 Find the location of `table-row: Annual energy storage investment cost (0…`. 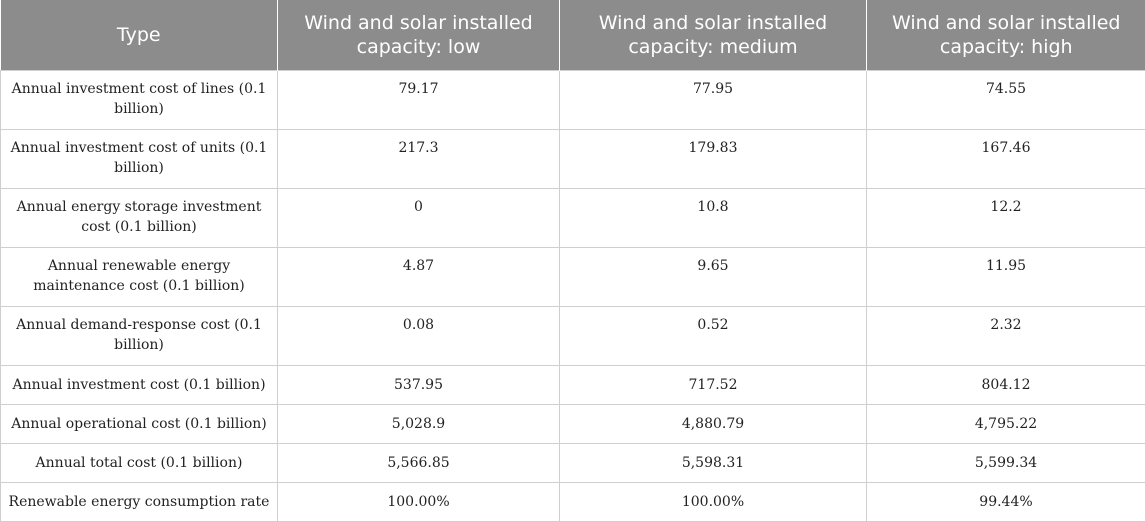

table-row: Annual energy storage investment cost (0… is located at coordinates (573, 218).